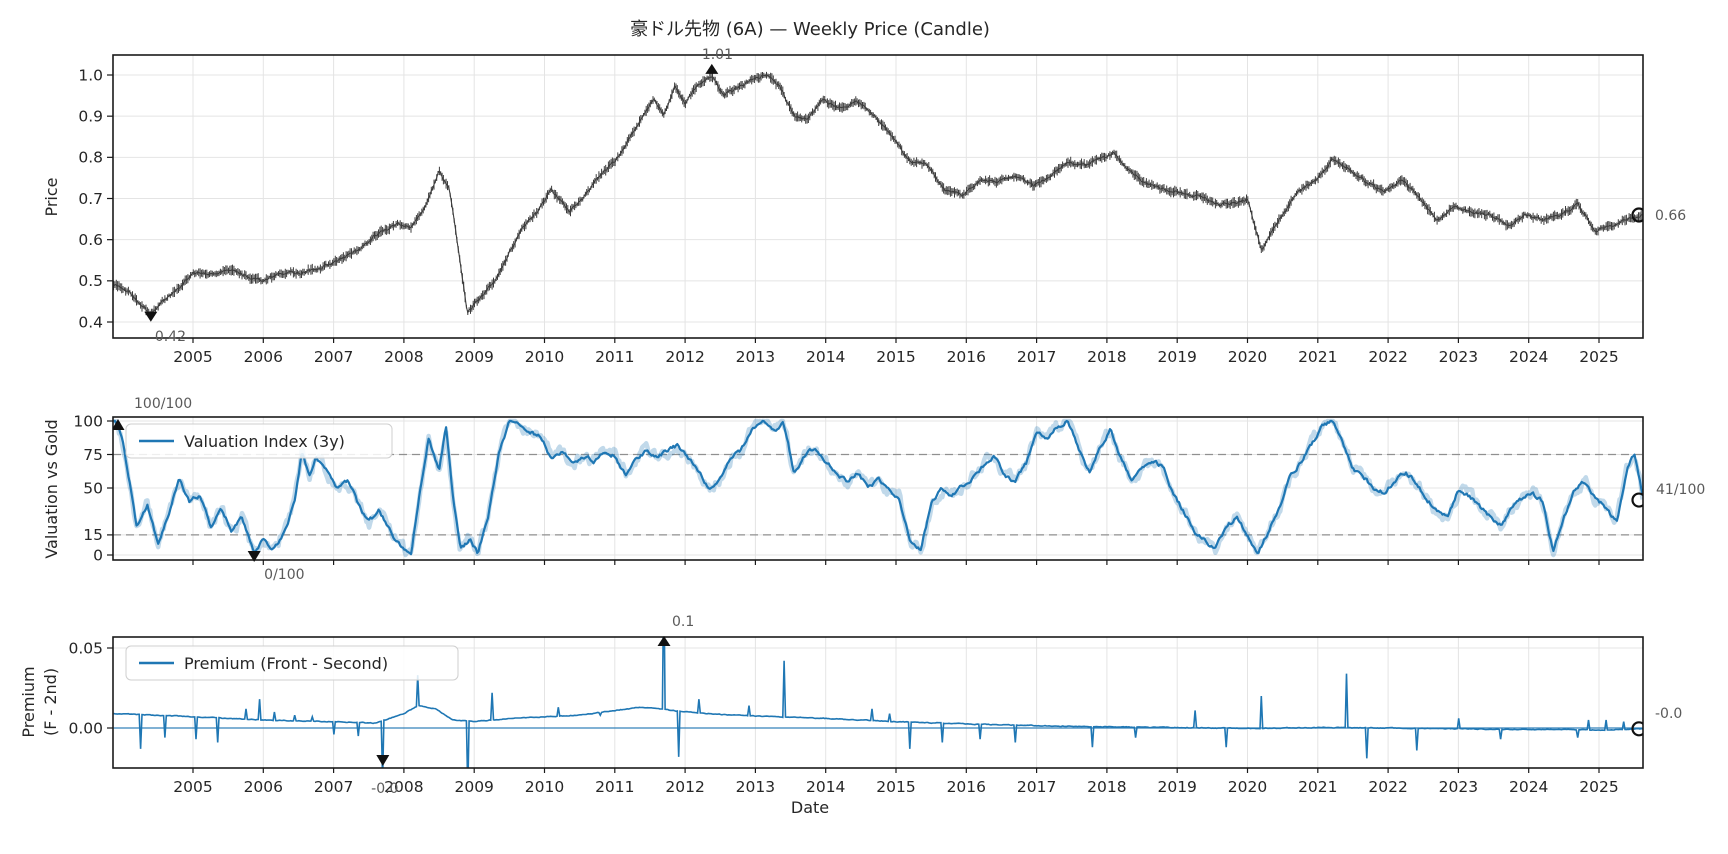 This screenshot has width=1728, height=854. What do you see at coordinates (90, 322) in the screenshot?
I see `y-tick-label: 0.4` at bounding box center [90, 322].